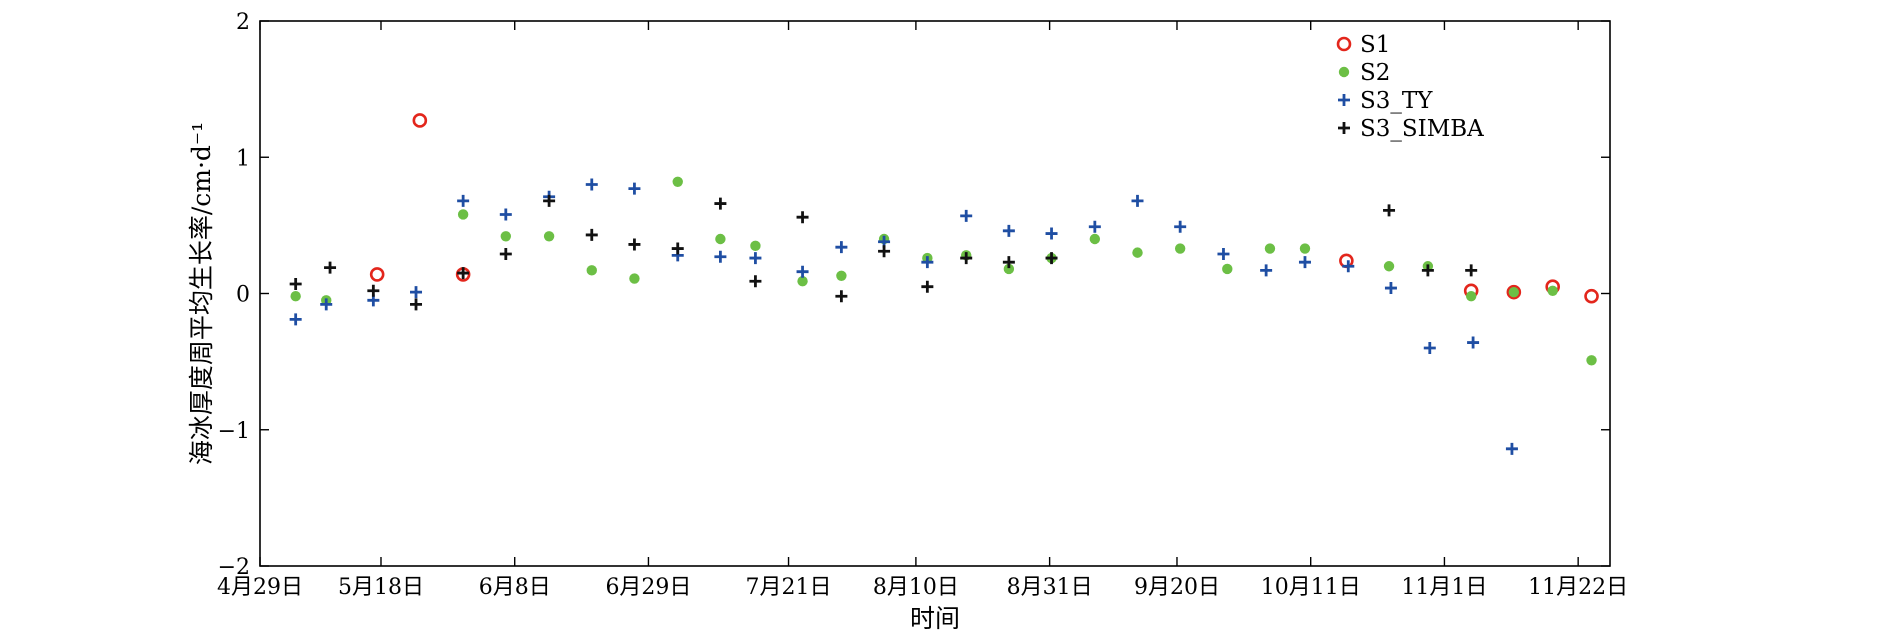 The image size is (1890, 637). What do you see at coordinates (1444, 587) in the screenshot?
I see `x-tick-label: 11月1日` at bounding box center [1444, 587].